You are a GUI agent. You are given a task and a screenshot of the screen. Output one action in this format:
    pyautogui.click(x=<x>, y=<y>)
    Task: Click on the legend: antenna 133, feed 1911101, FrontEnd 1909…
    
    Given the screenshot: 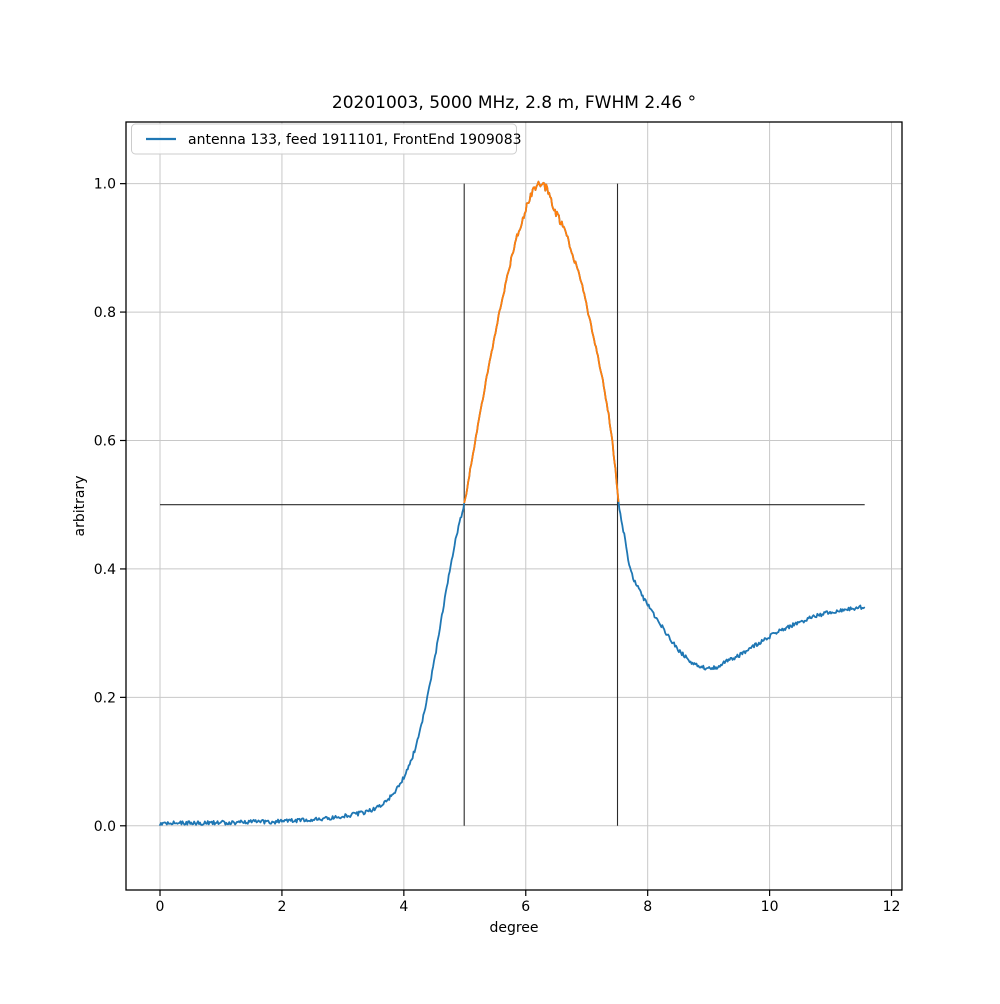 What is the action you would take?
    pyautogui.click(x=326, y=139)
    